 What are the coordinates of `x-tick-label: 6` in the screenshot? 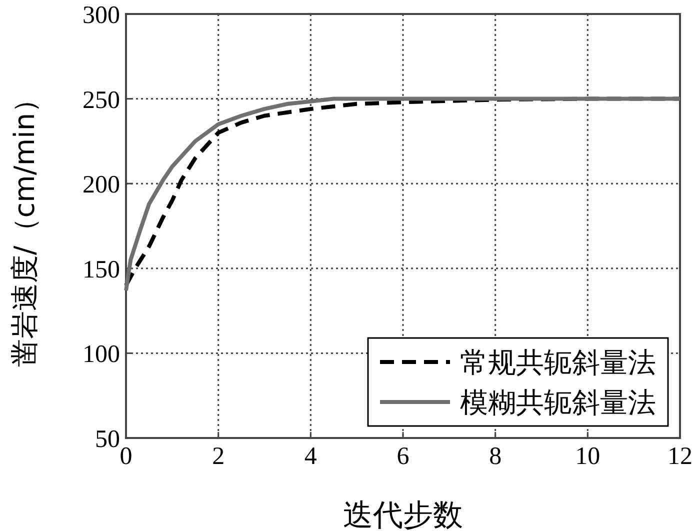 It's located at (403, 456).